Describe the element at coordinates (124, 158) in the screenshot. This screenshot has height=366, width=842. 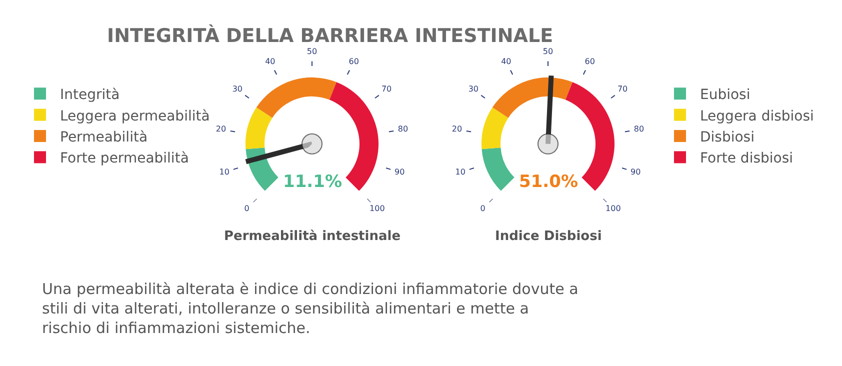
I see `legend-label: Forte permeabilità` at that location.